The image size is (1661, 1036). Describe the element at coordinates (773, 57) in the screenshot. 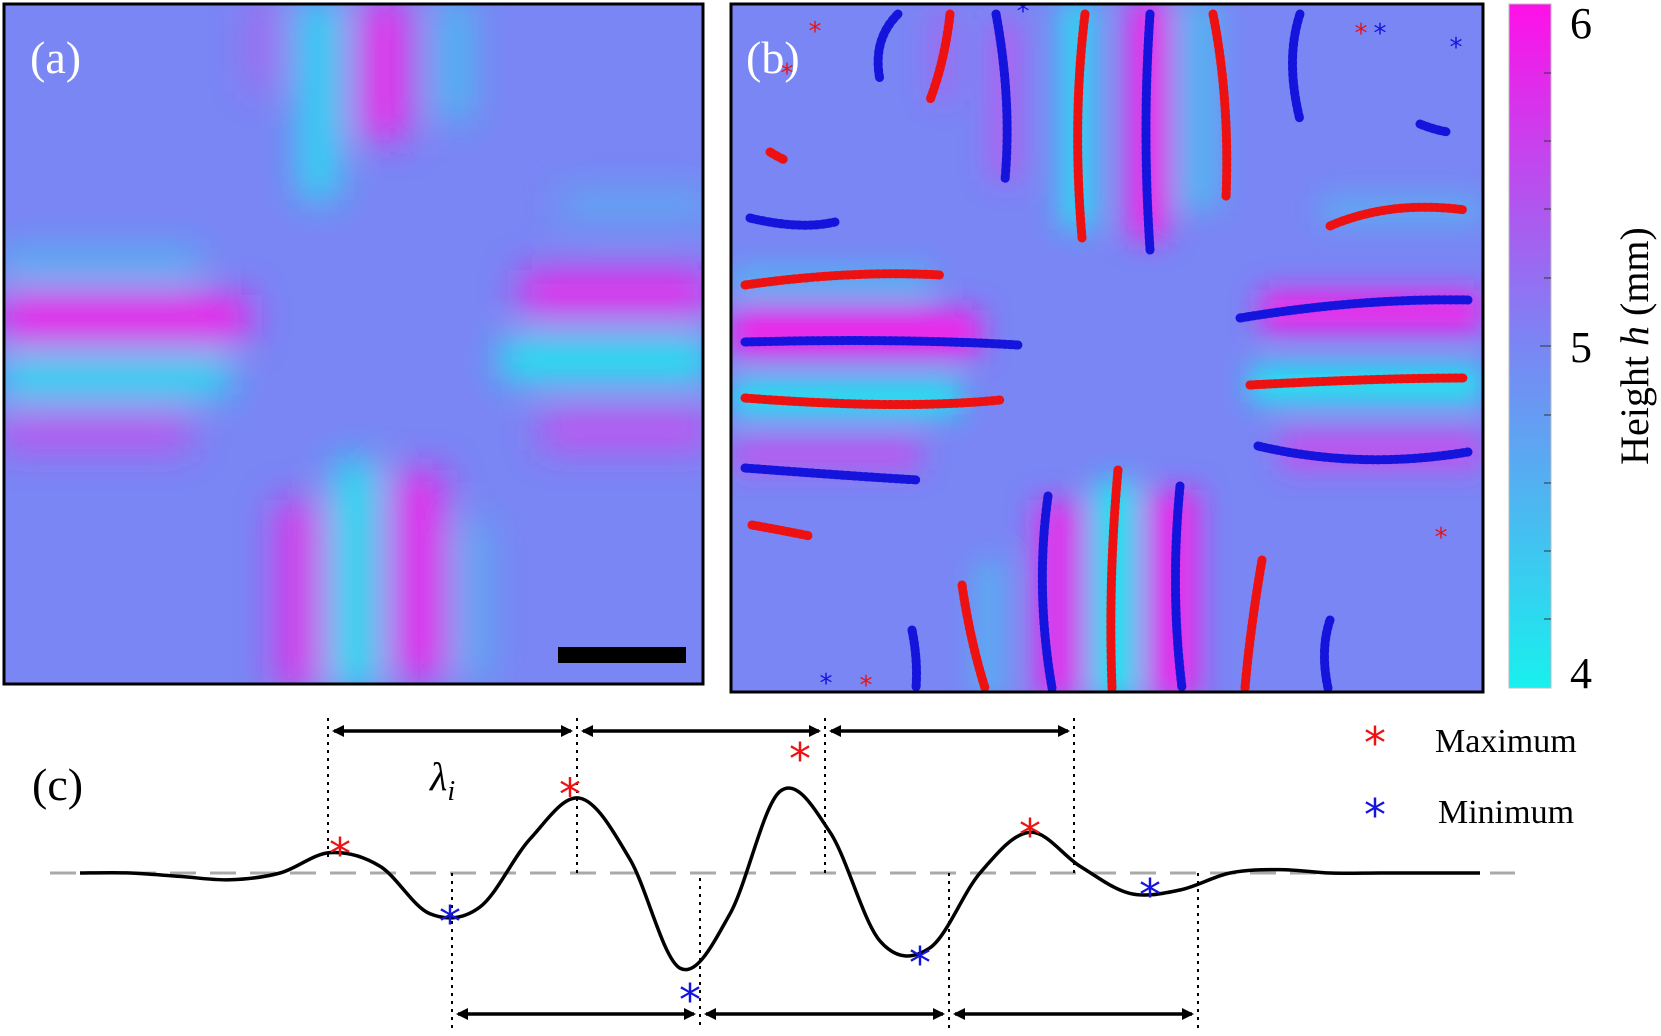

I see `panel-b-label: (b)` at that location.